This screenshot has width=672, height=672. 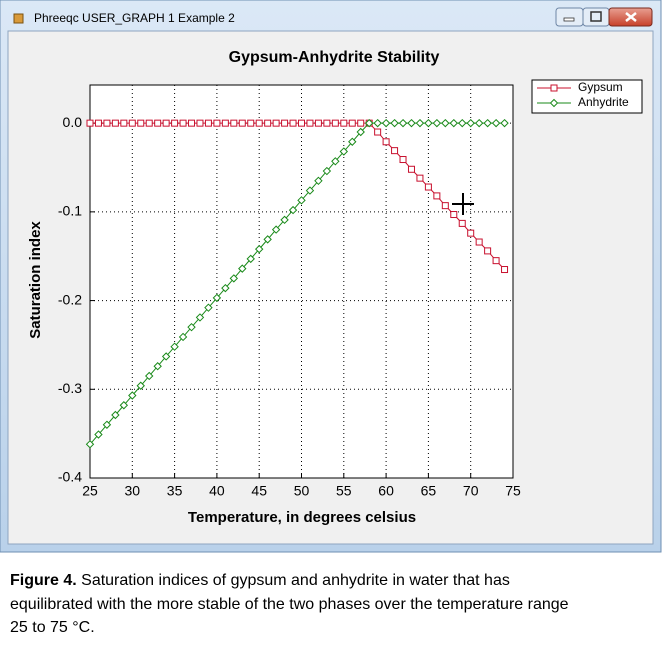 I want to click on minimize-icon, so click(x=569, y=19).